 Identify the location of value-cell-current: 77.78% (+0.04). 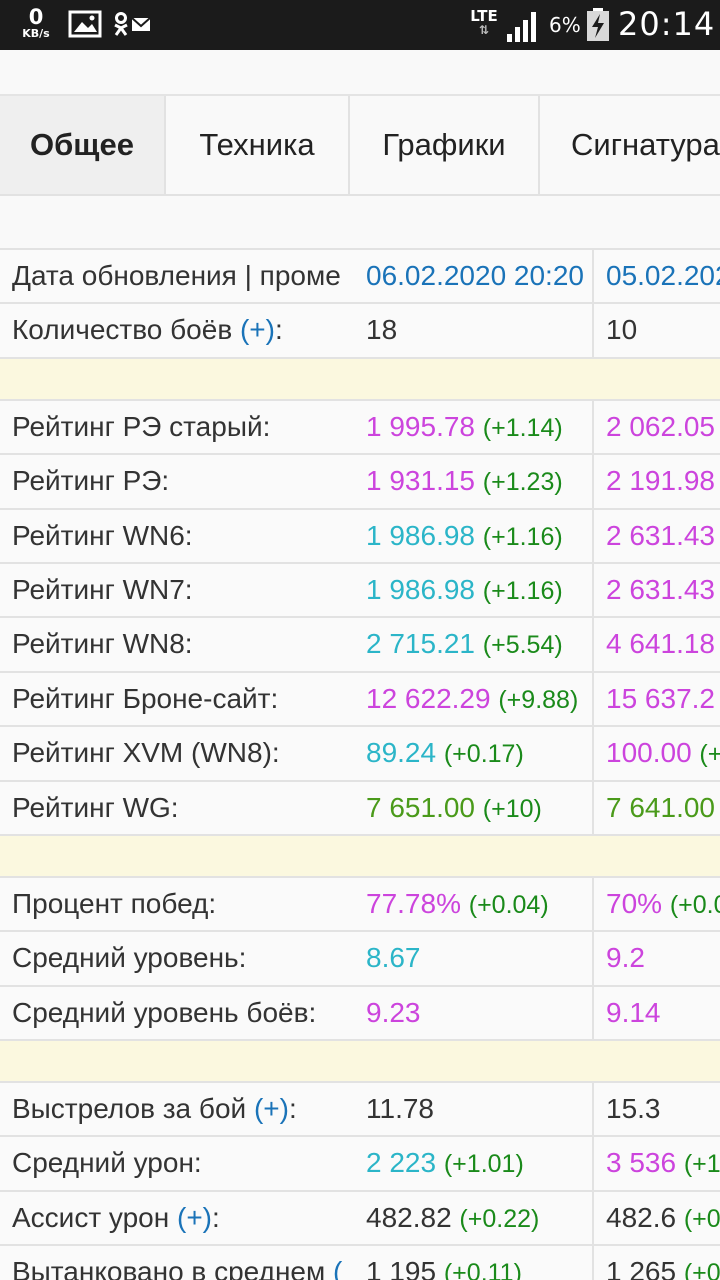
(480, 904).